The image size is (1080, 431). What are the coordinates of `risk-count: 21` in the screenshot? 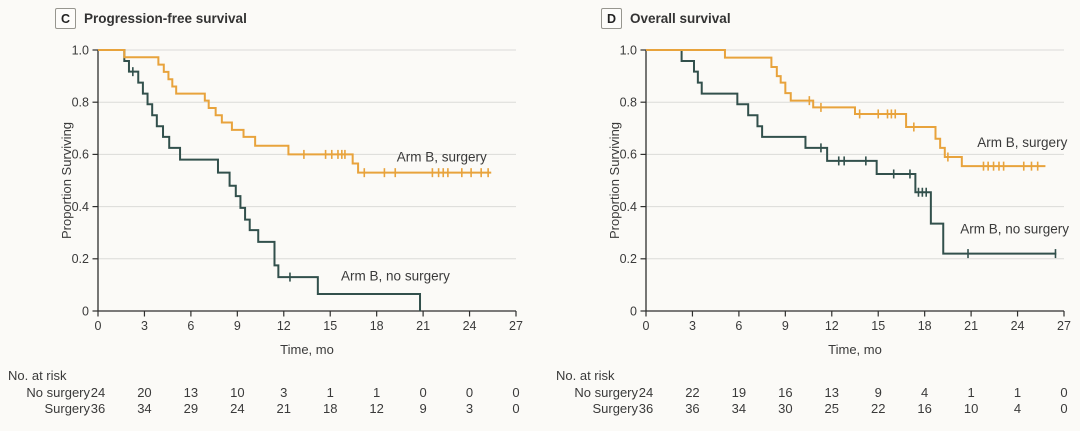 It's located at (283, 408).